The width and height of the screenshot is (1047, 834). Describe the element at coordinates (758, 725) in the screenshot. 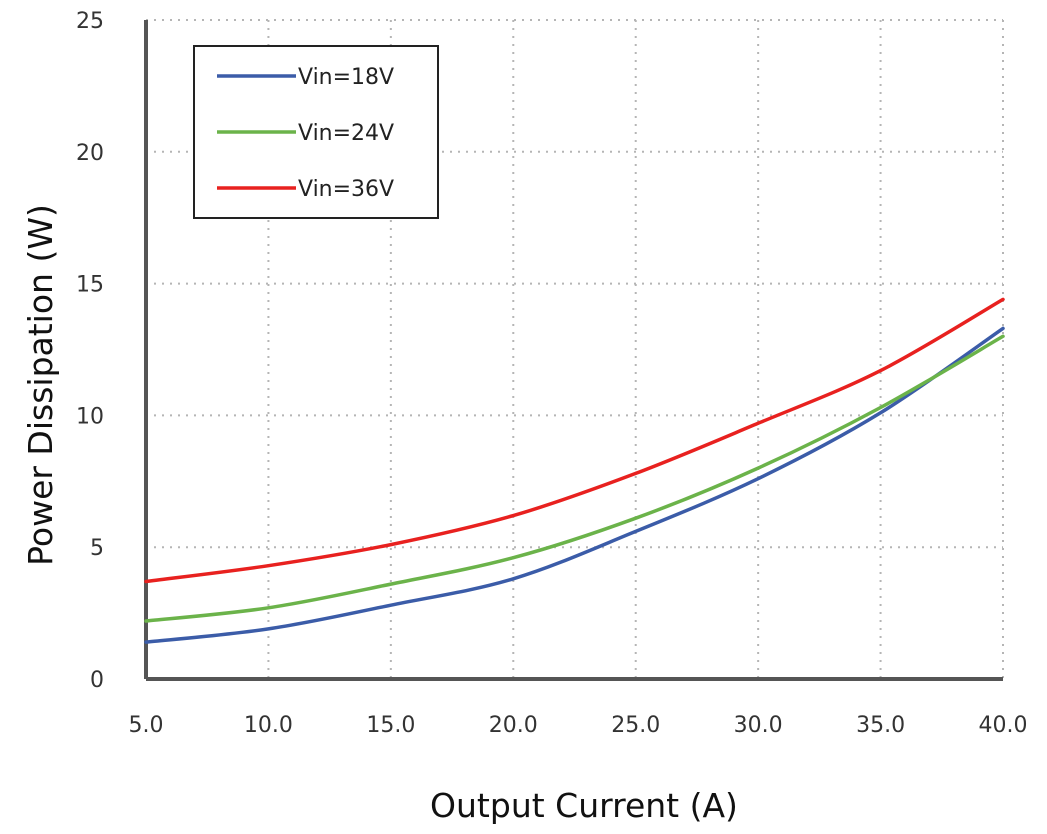

I see `x-tick-label: 30.0` at that location.